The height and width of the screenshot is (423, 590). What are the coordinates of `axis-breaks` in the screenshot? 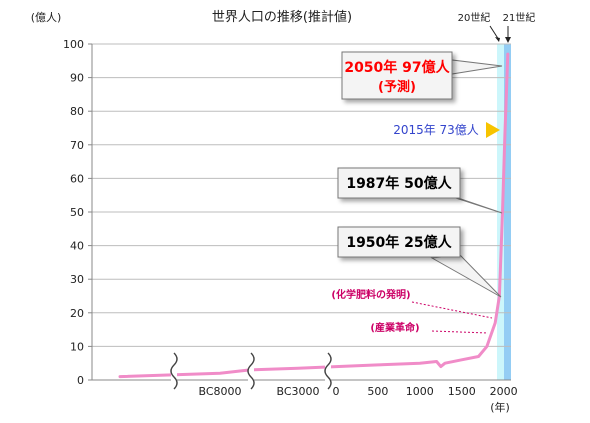 It's located at (251, 371).